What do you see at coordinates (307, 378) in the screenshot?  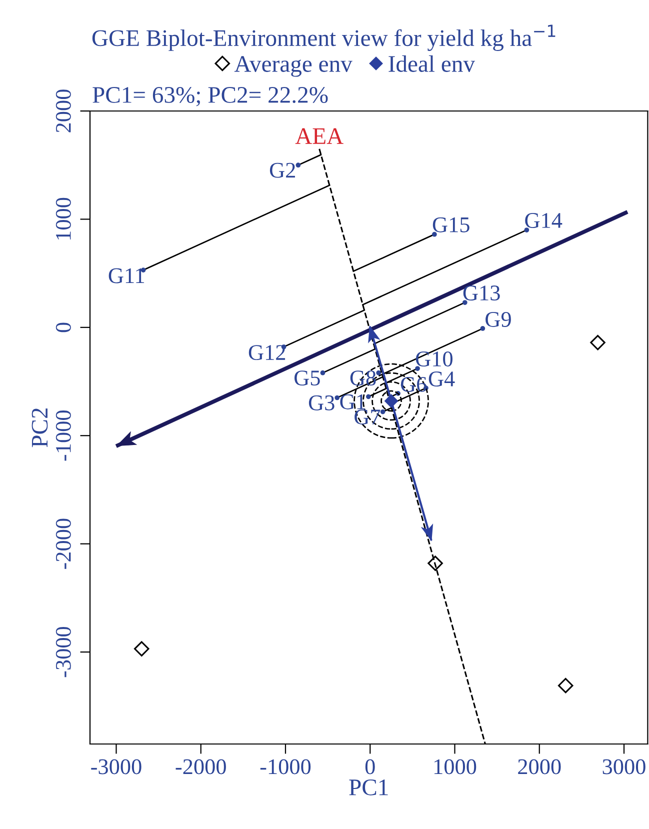 I see `data-label: G5` at bounding box center [307, 378].